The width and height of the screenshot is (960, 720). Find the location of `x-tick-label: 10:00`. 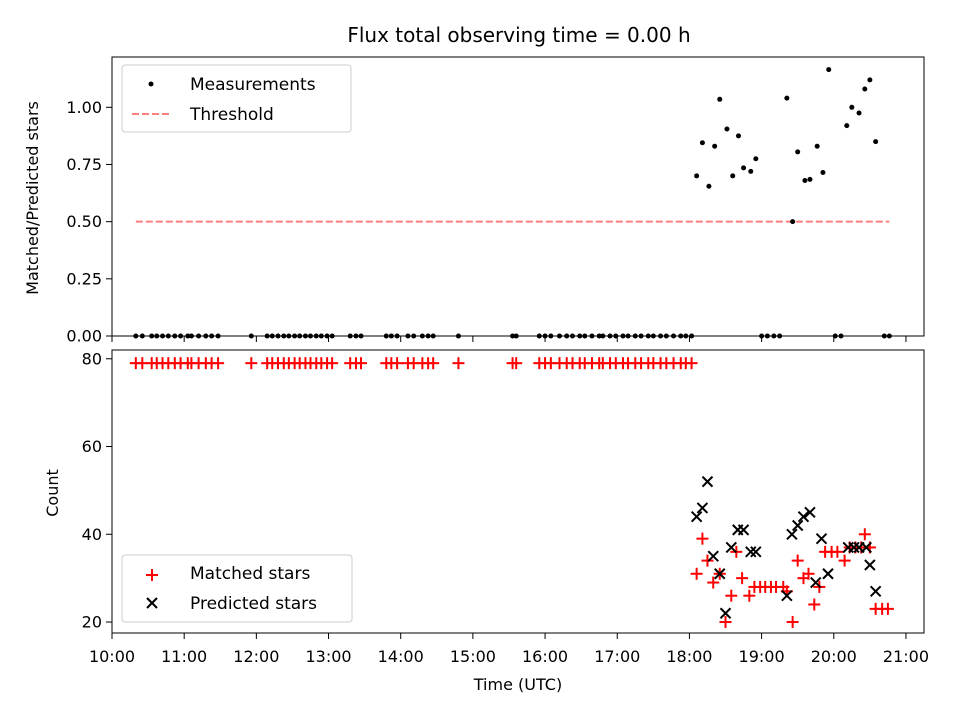

x-tick-label: 10:00 is located at coordinates (112, 656).